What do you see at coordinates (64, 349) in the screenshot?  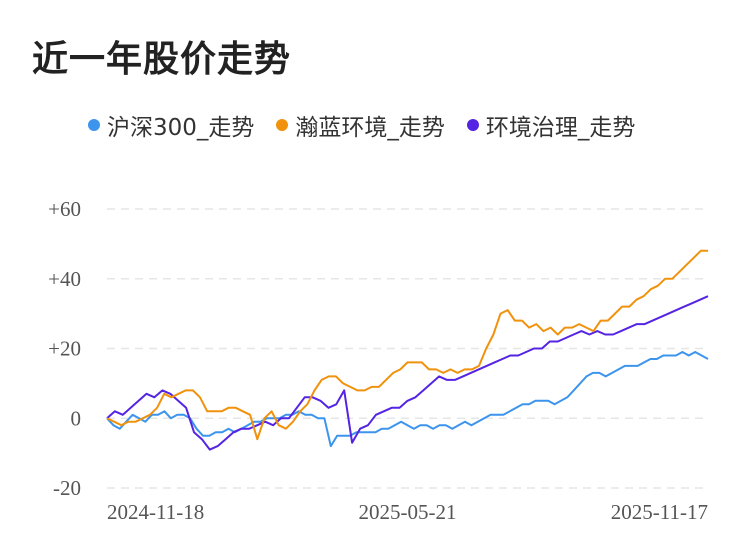 I see `y-tick-label: +20` at bounding box center [64, 349].